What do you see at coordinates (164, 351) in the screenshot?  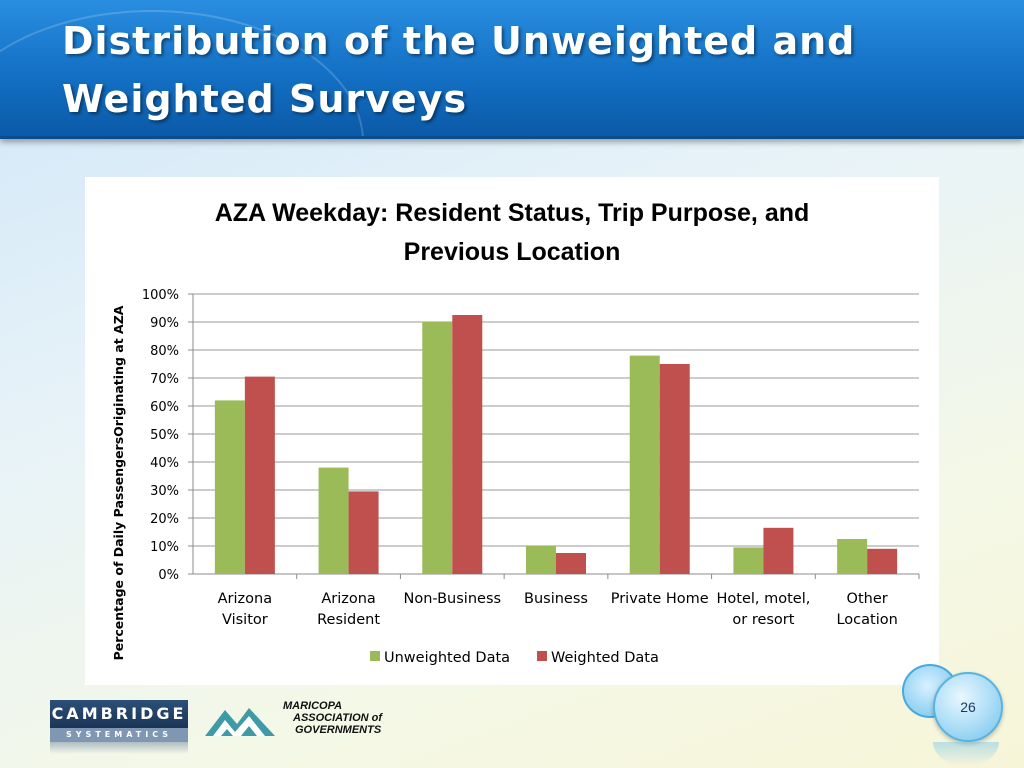 I see `y-tick-label: 80%` at bounding box center [164, 351].